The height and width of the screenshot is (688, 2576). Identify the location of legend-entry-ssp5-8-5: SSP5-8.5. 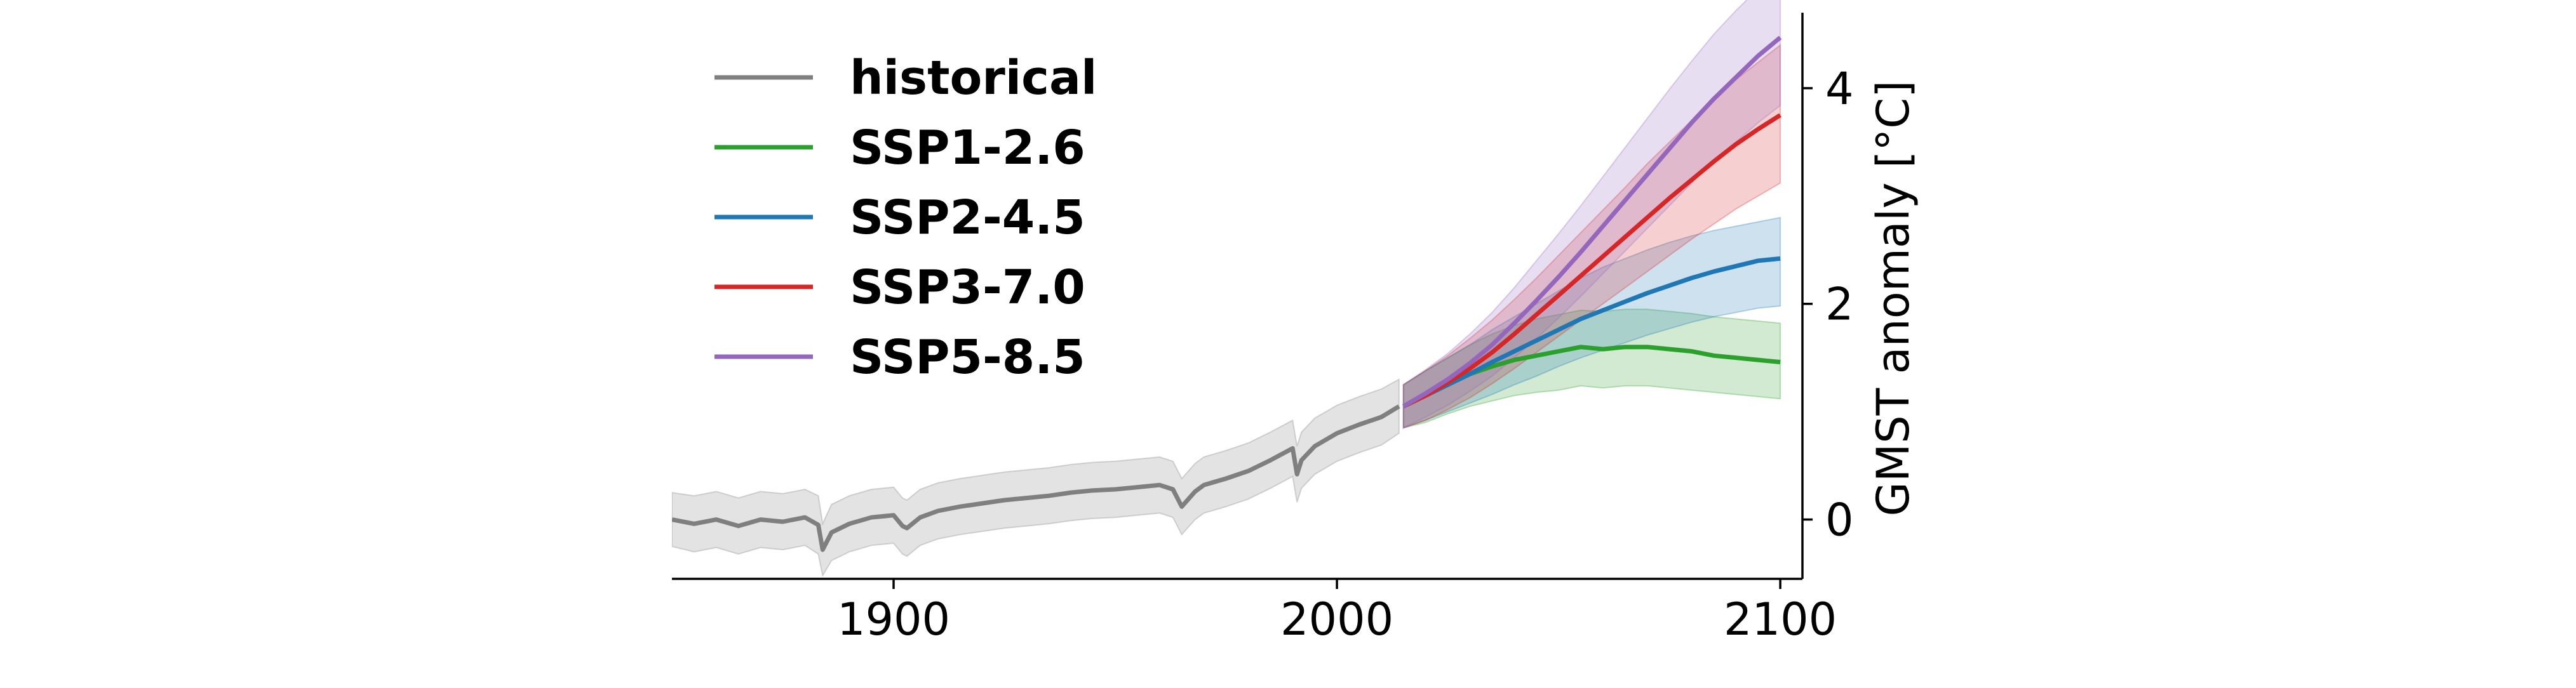
(899, 357).